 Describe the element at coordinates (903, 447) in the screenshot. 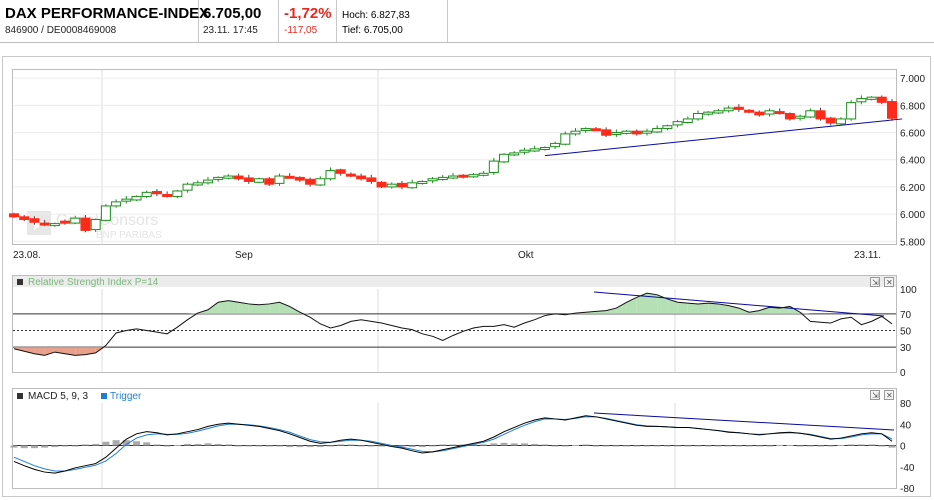

I see `macd-y-tick-label: 0` at that location.